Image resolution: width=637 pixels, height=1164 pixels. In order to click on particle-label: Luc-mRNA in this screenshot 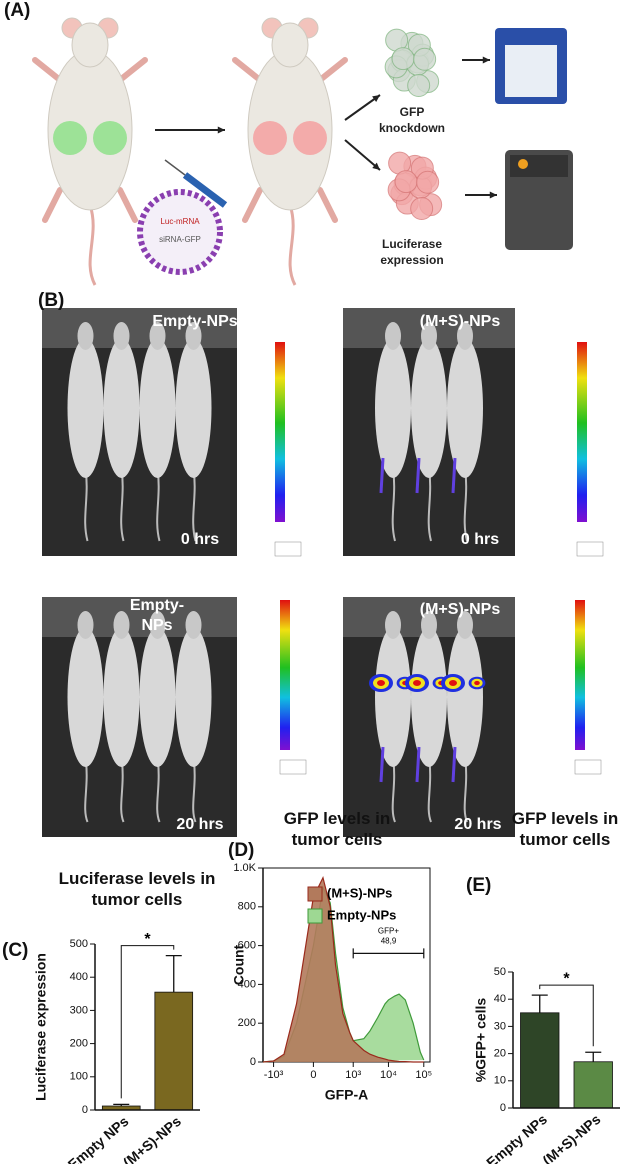, I will do `click(180, 221)`.